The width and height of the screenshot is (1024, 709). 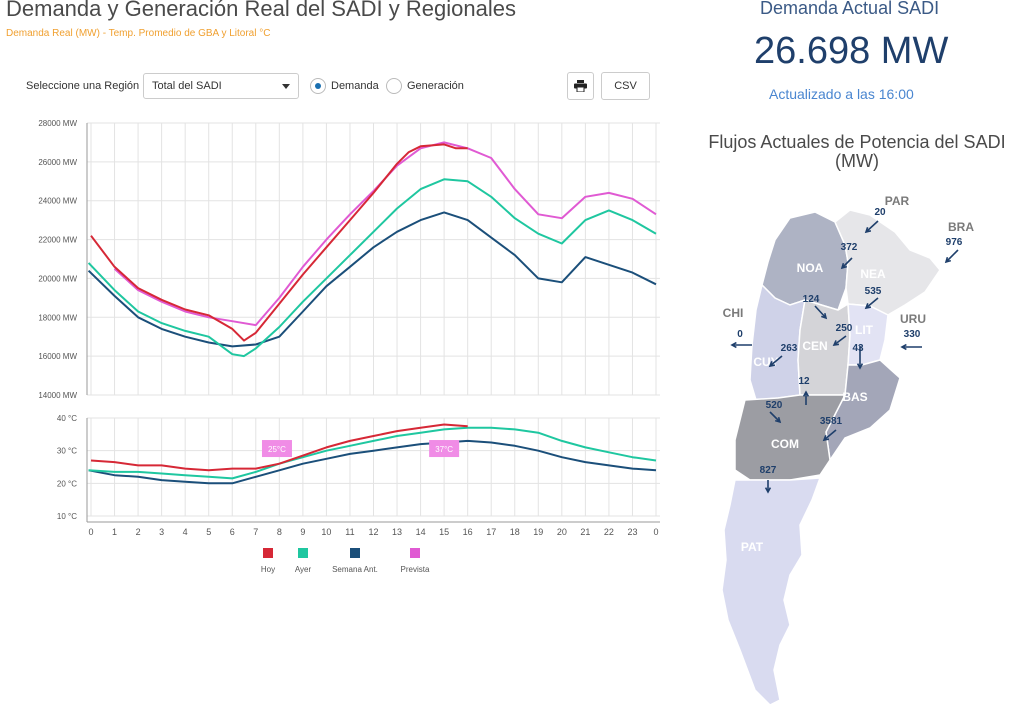 I want to click on temp-y-tick: 40 °C, so click(x=67, y=418).